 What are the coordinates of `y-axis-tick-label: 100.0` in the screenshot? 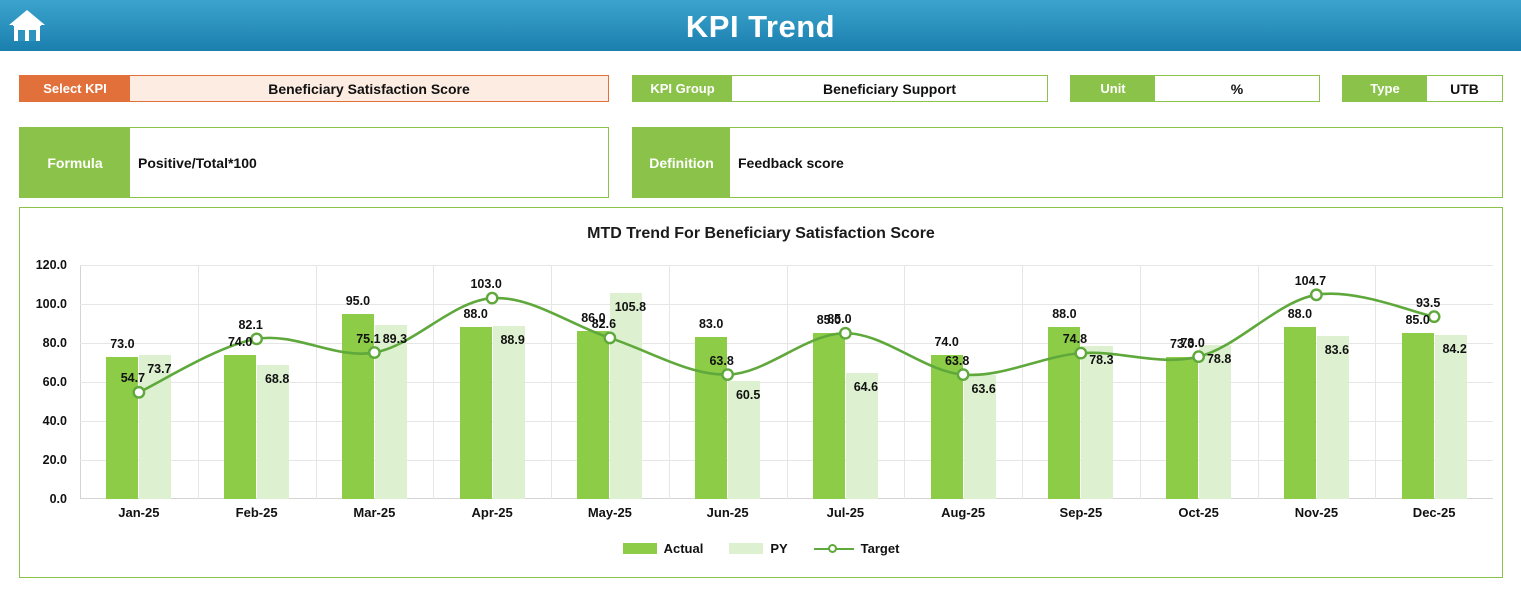 It's located at (51, 304).